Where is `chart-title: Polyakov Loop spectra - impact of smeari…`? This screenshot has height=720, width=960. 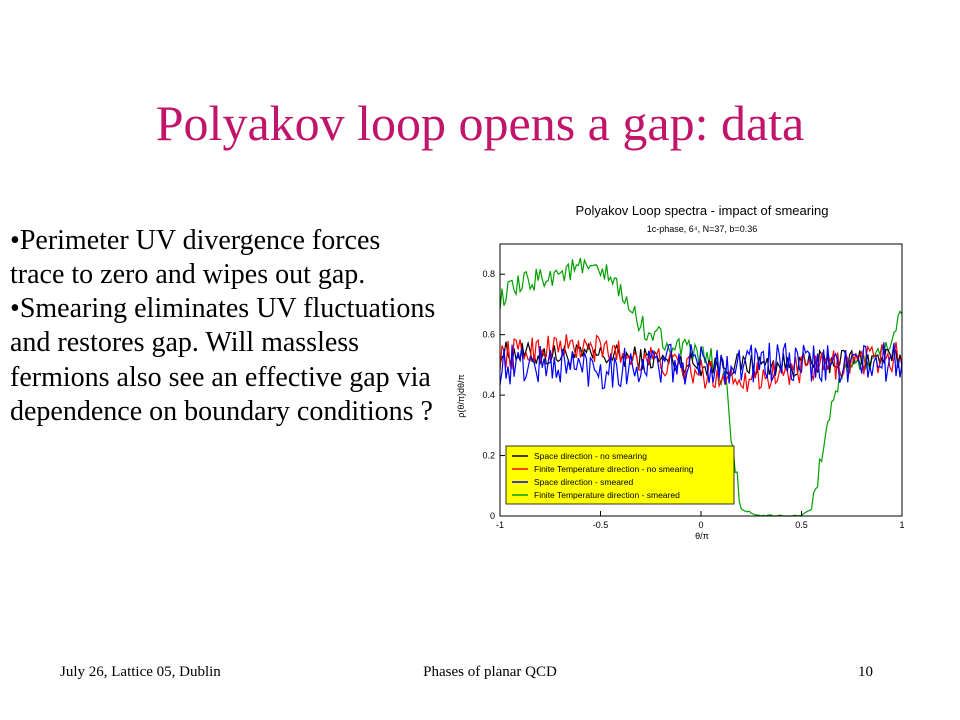
chart-title: Polyakov Loop spectra - impact of smeari… is located at coordinates (702, 210).